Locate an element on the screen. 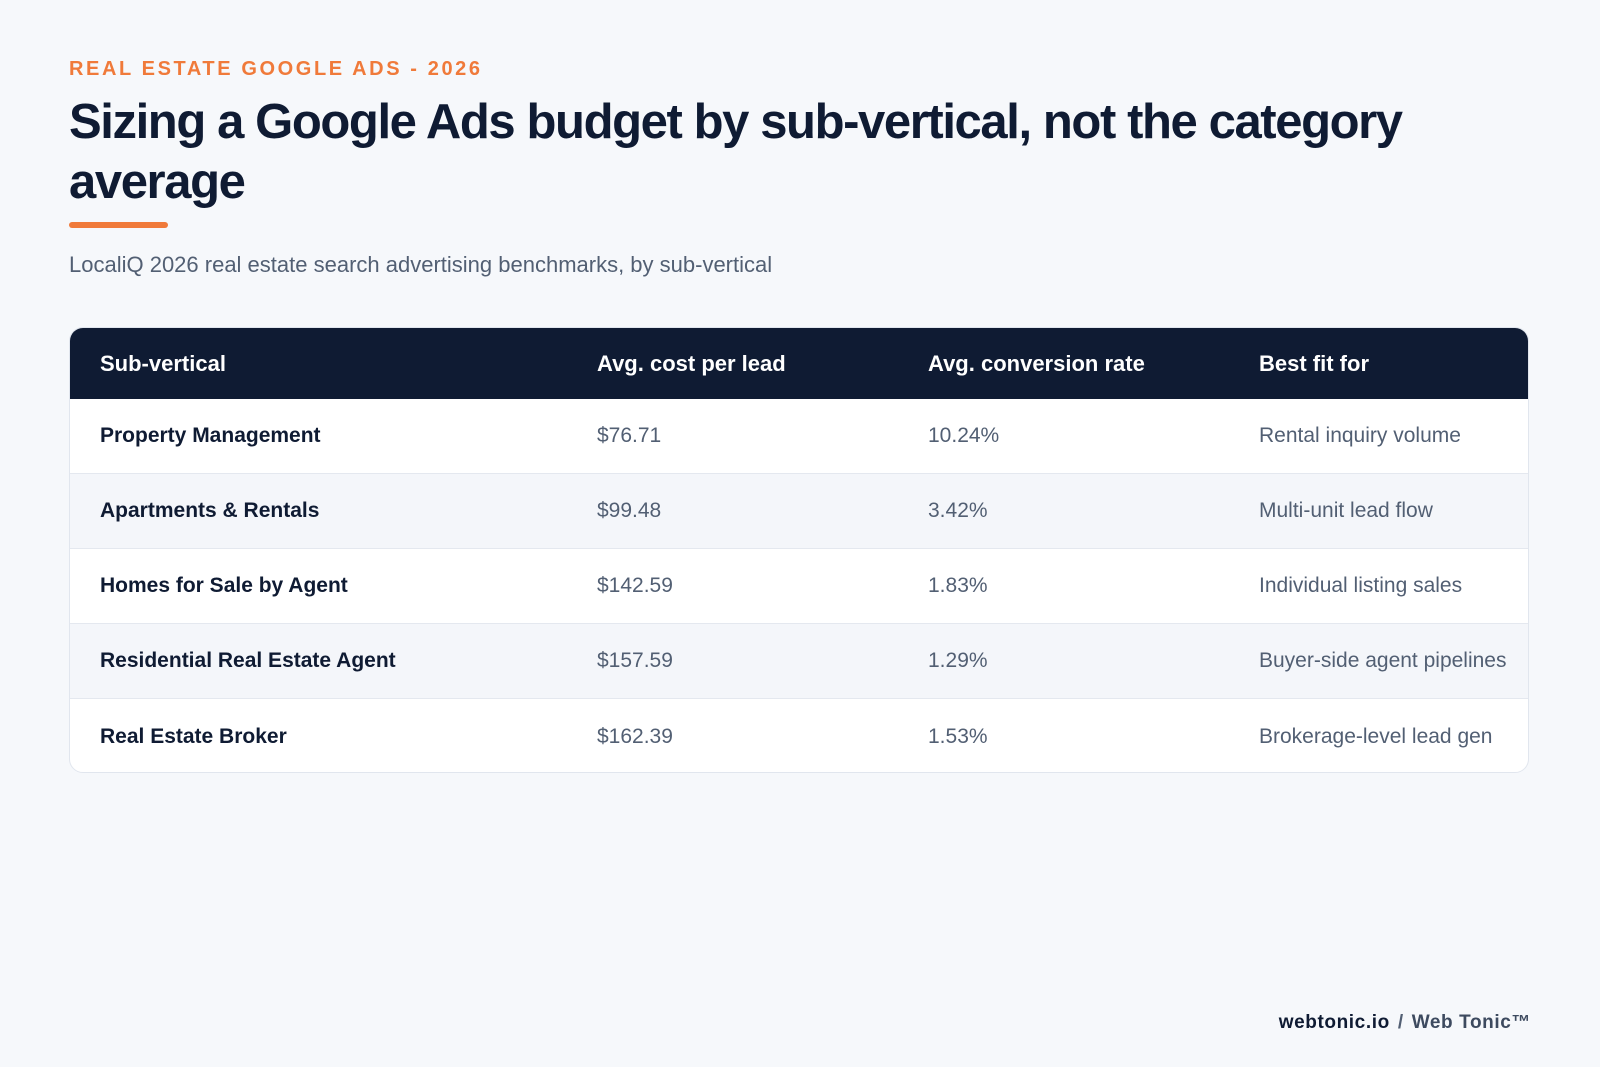 This screenshot has height=1067, width=1600. footer-credit: webtonic.io / Web Tonic™ is located at coordinates (1405, 1023).